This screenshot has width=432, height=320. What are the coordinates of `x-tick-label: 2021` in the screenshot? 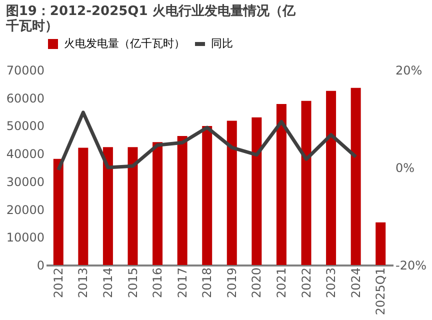 It's located at (281, 283).